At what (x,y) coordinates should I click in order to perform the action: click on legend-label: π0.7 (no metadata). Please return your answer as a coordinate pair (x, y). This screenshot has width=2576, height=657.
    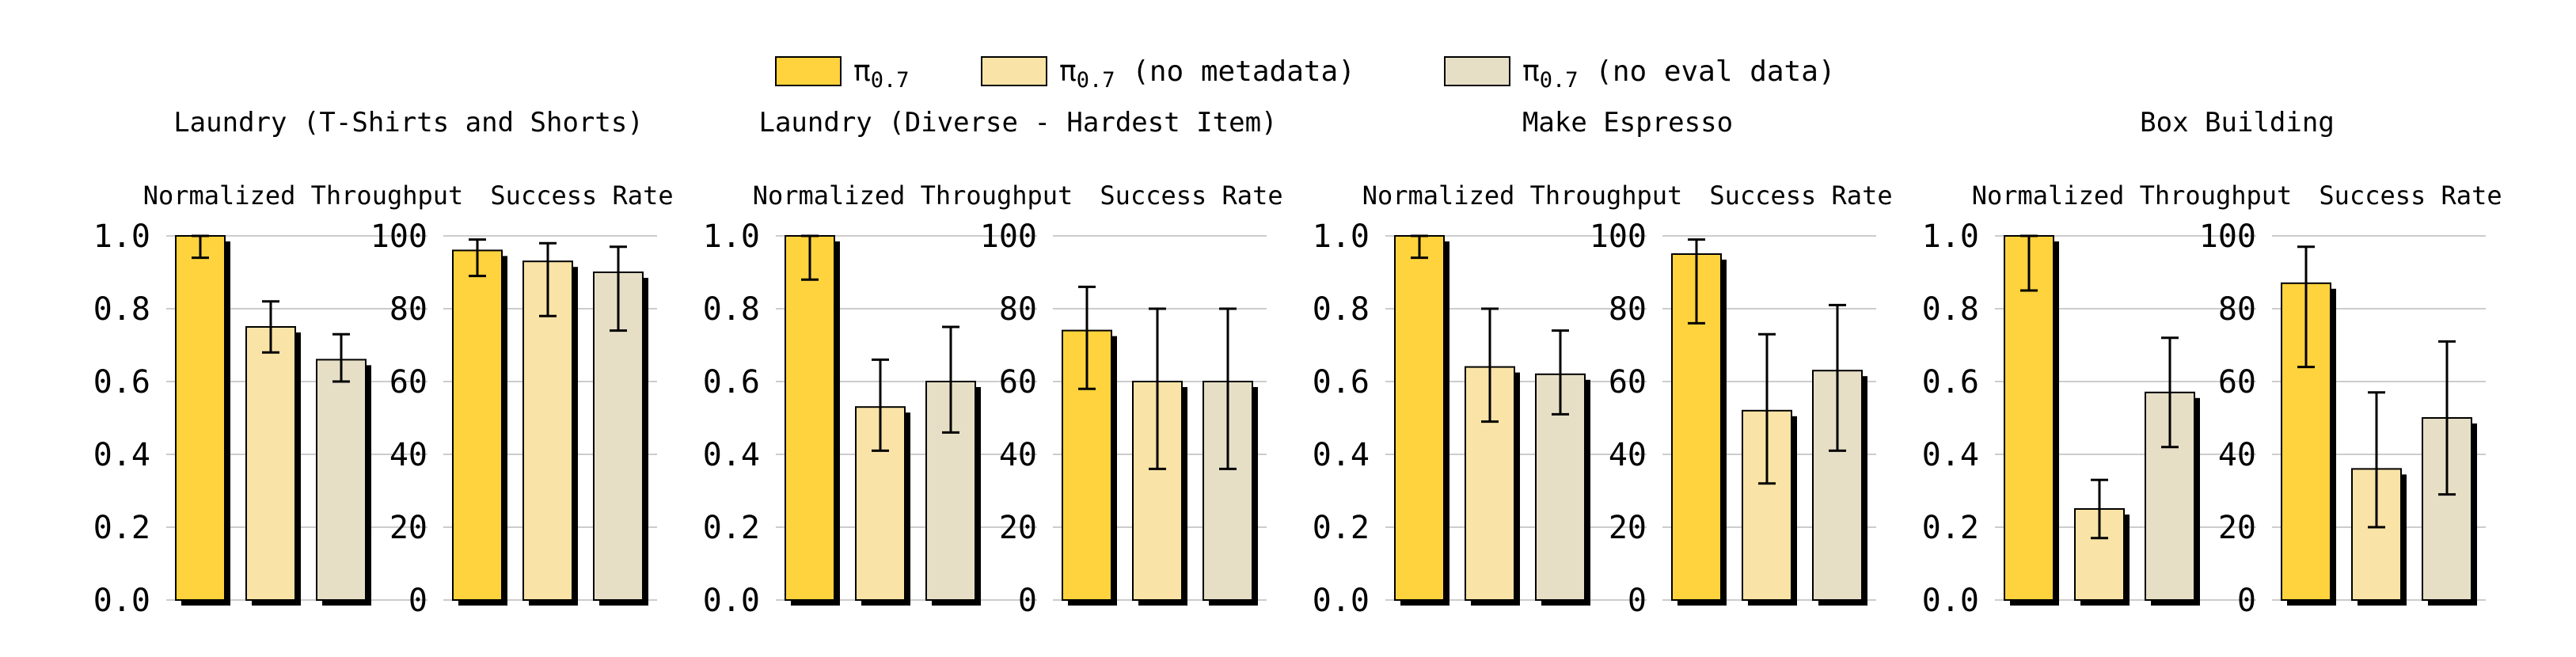
    Looking at the image, I should click on (1207, 74).